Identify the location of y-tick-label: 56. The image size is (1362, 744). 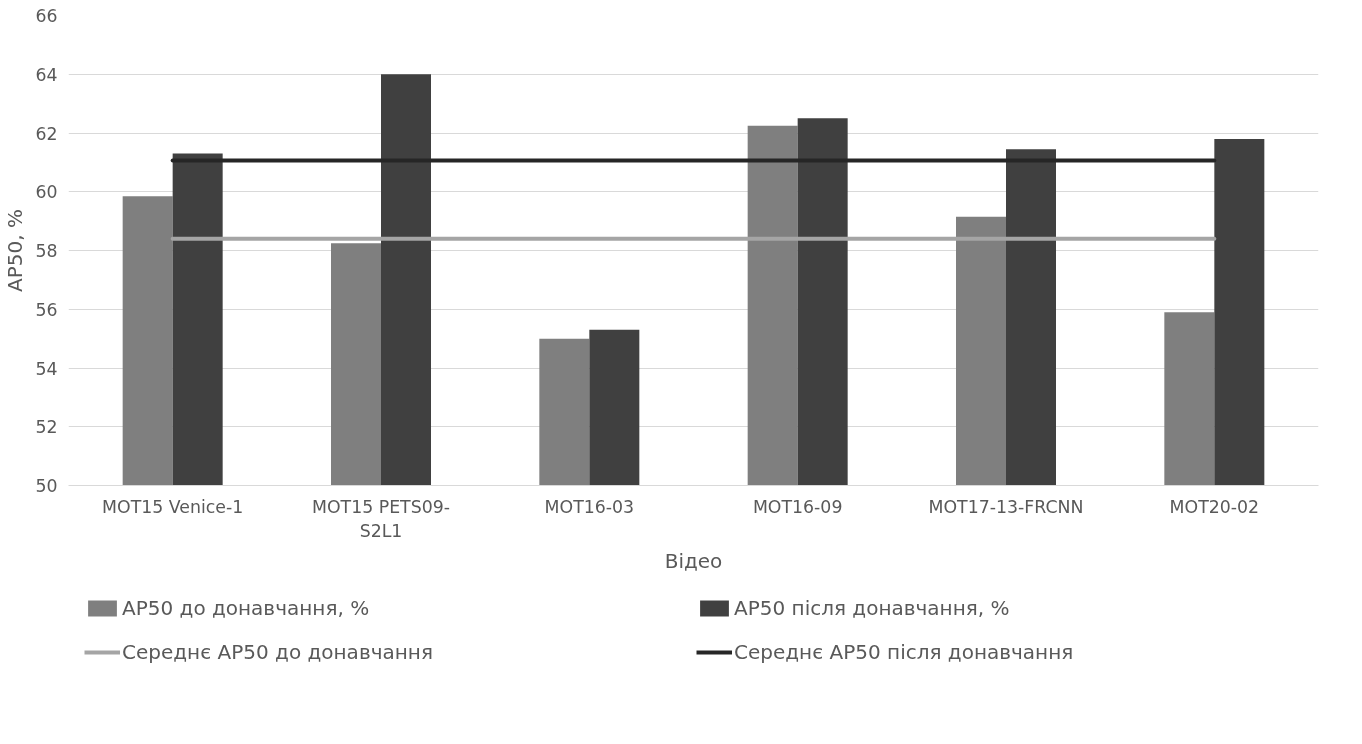
(46, 309).